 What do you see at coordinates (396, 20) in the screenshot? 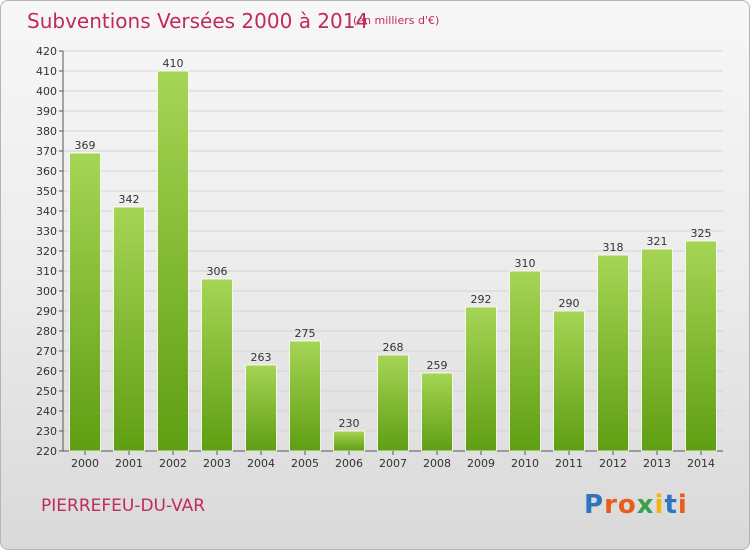
I see `chart-subtitle: (en milliers d'€)` at bounding box center [396, 20].